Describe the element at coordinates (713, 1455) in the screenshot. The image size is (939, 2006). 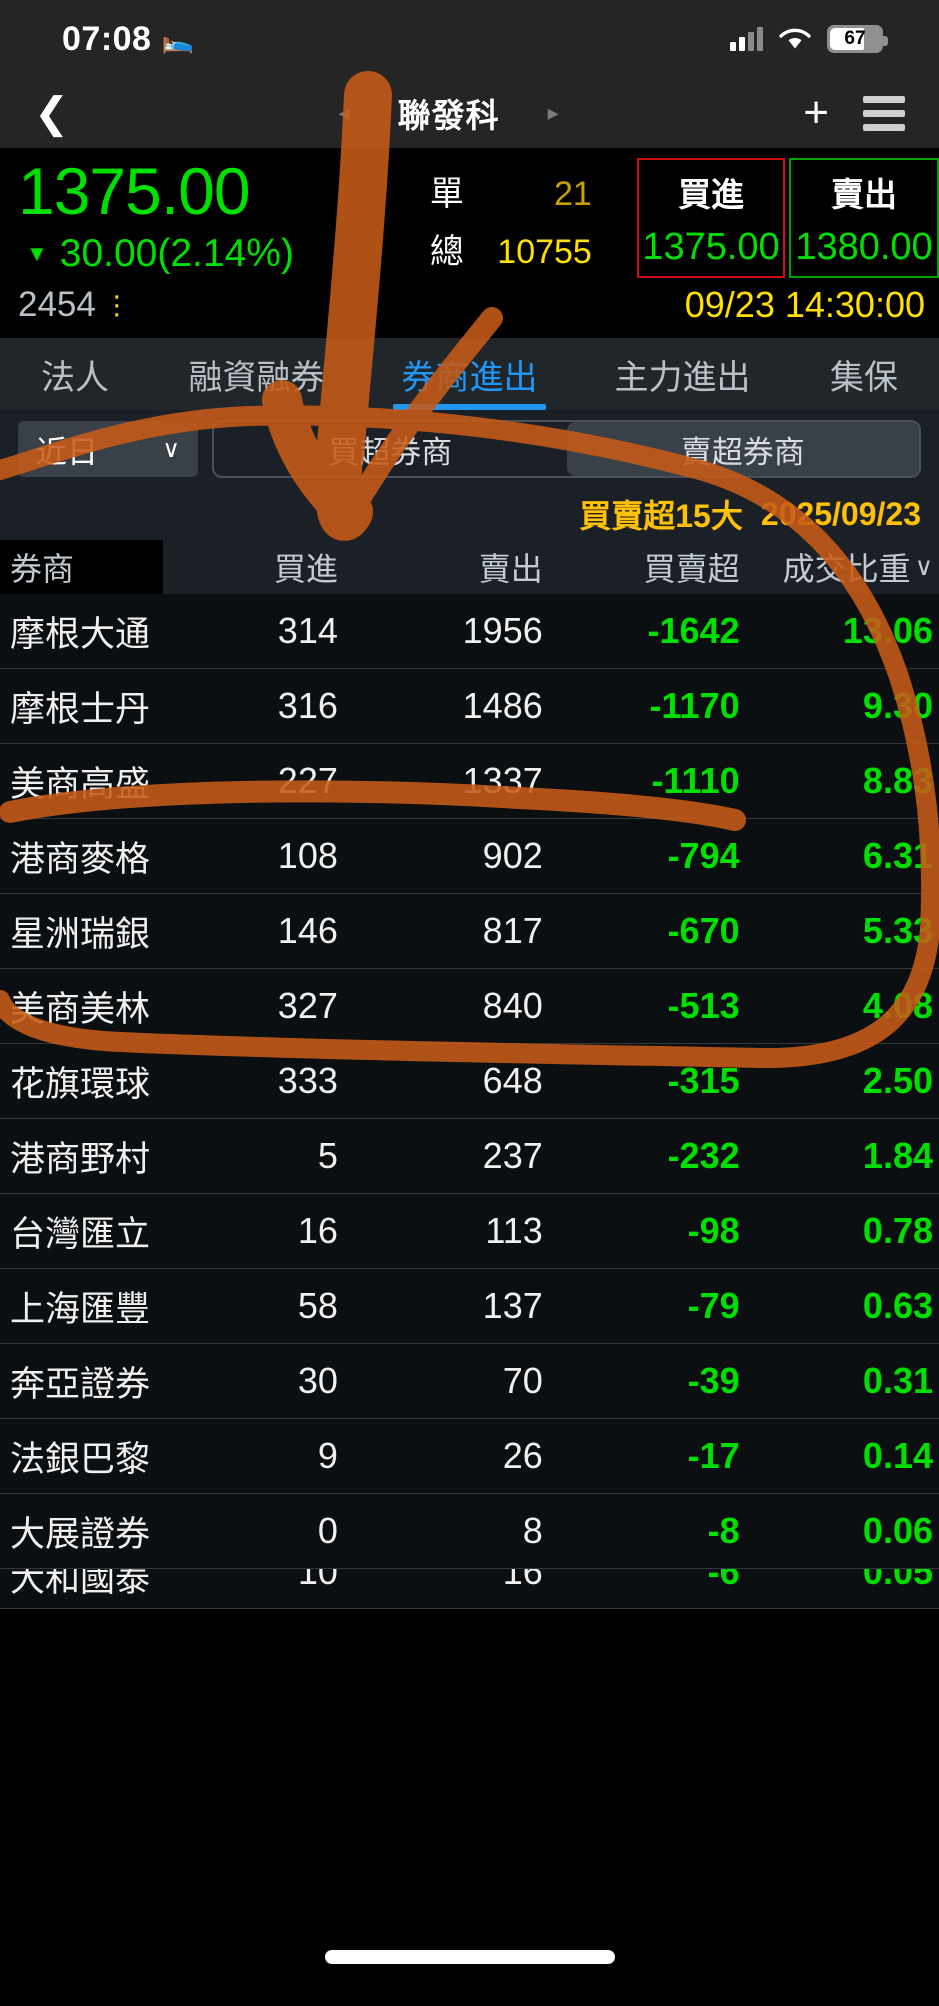
I see `cell-net: -17` at that location.